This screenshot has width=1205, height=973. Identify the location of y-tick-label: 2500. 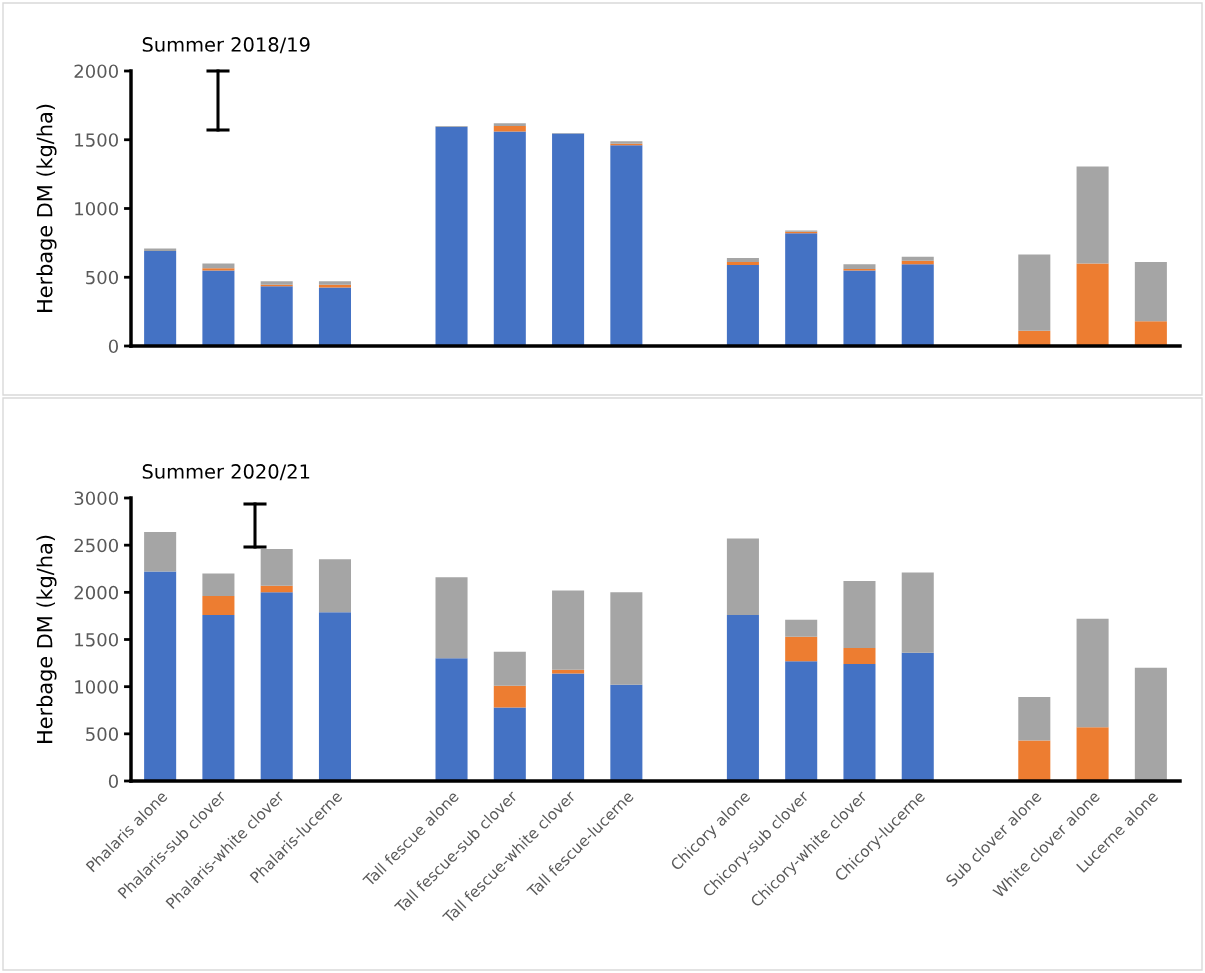
(96, 545).